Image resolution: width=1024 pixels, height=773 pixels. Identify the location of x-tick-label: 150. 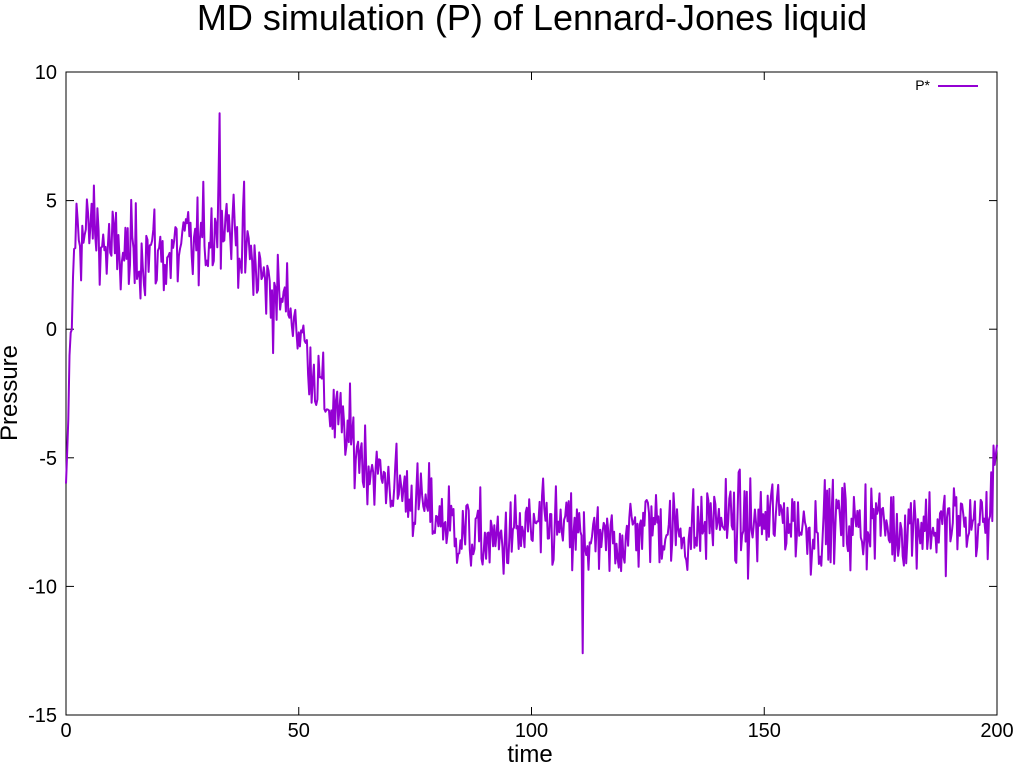
(764, 731).